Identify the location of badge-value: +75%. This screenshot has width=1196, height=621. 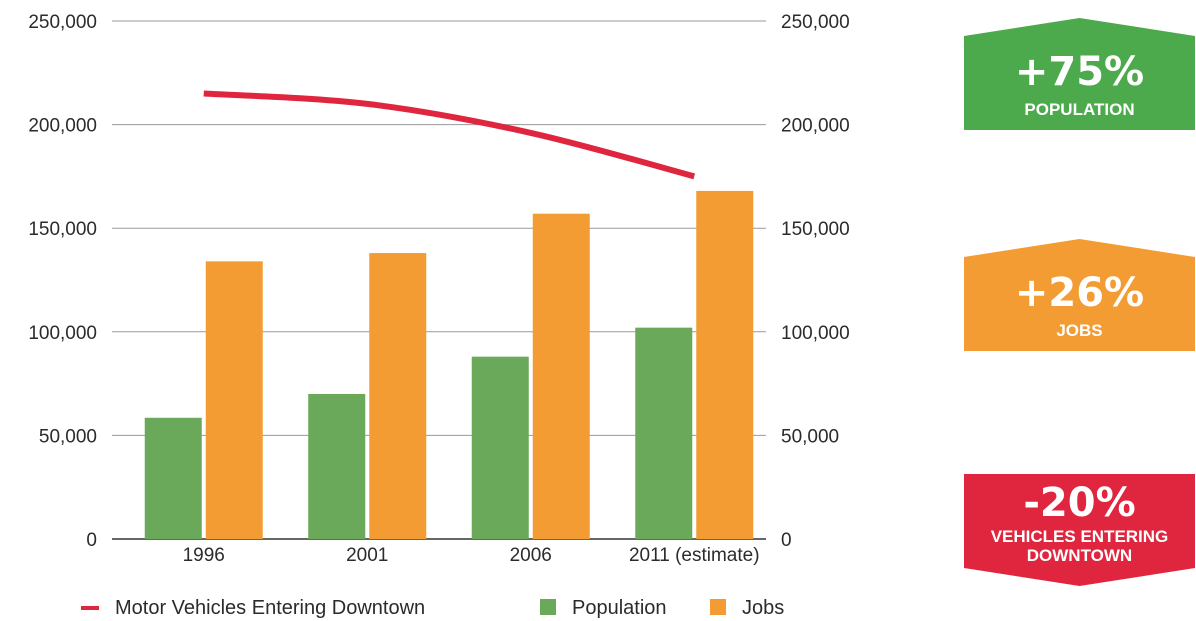
(1079, 72).